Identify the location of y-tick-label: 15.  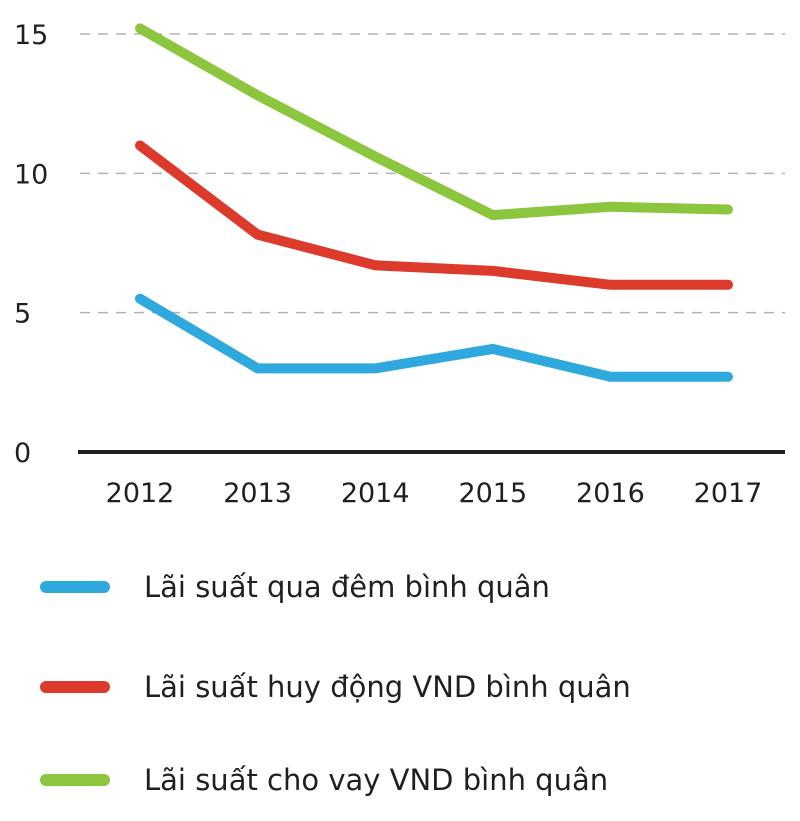
(31, 35).